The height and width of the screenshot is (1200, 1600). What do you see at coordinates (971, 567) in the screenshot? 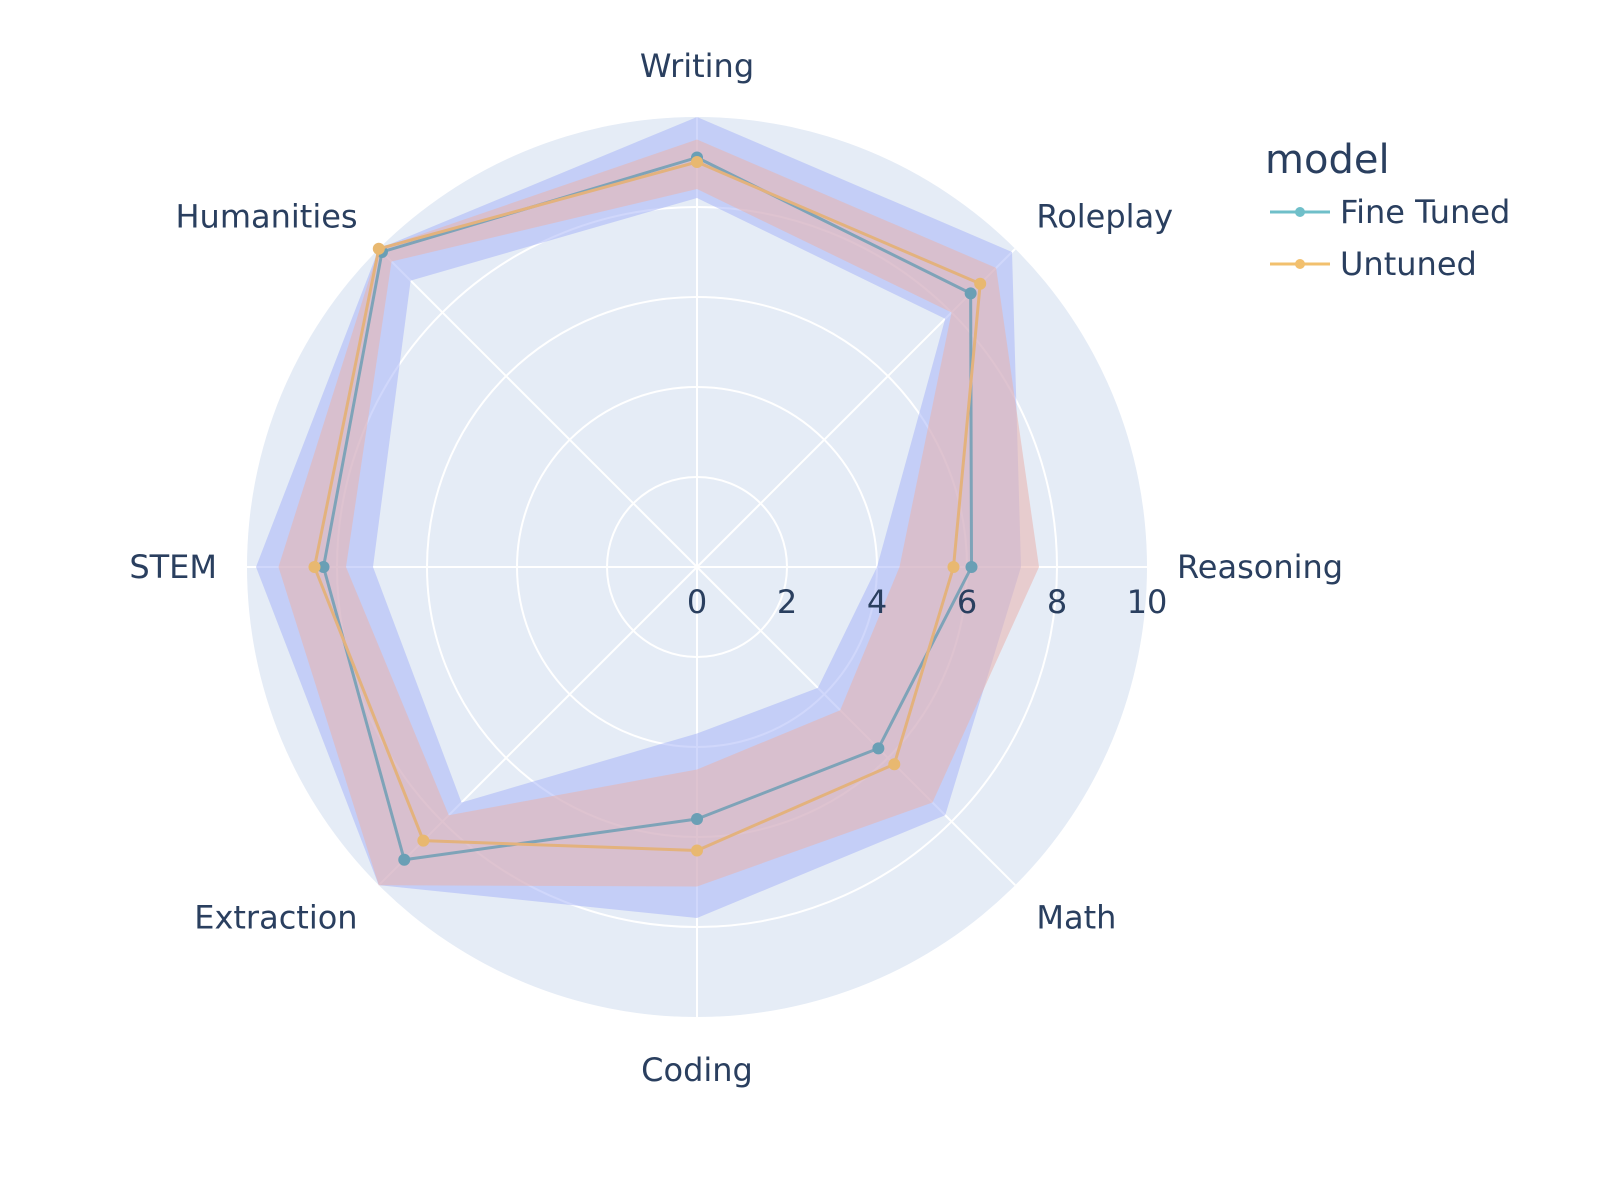
I see `point-fine-tuned-reasoning` at bounding box center [971, 567].